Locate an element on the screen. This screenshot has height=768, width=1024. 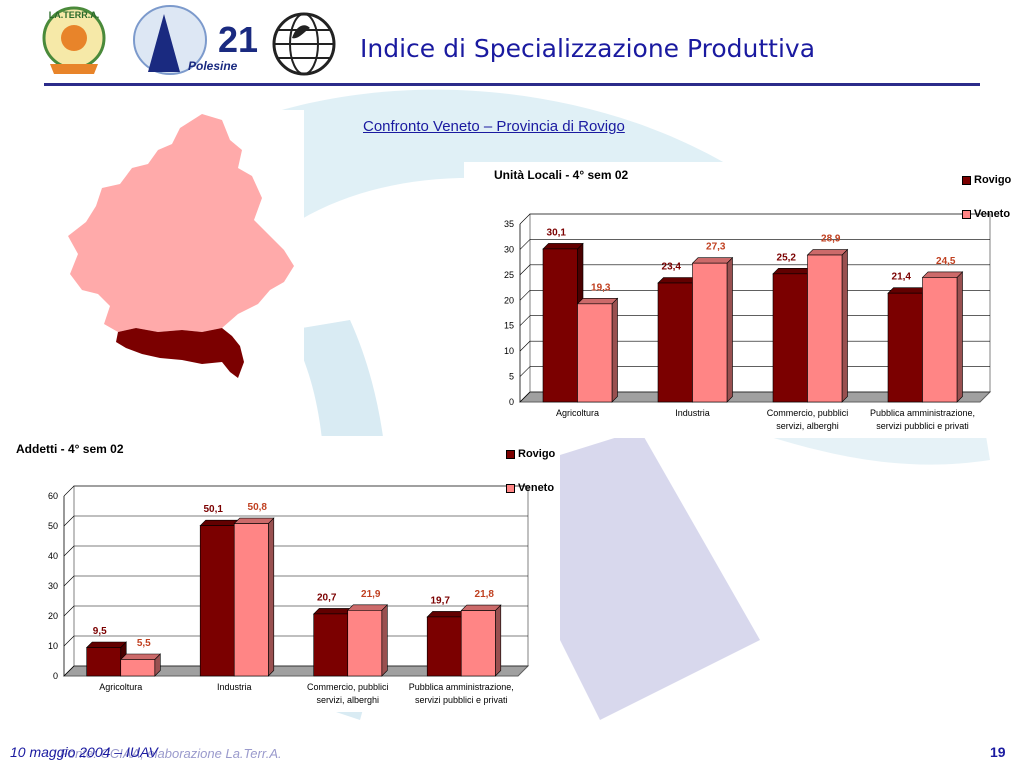
x-tick-label: servizi pubblici e privati is located at coordinates (461, 700).